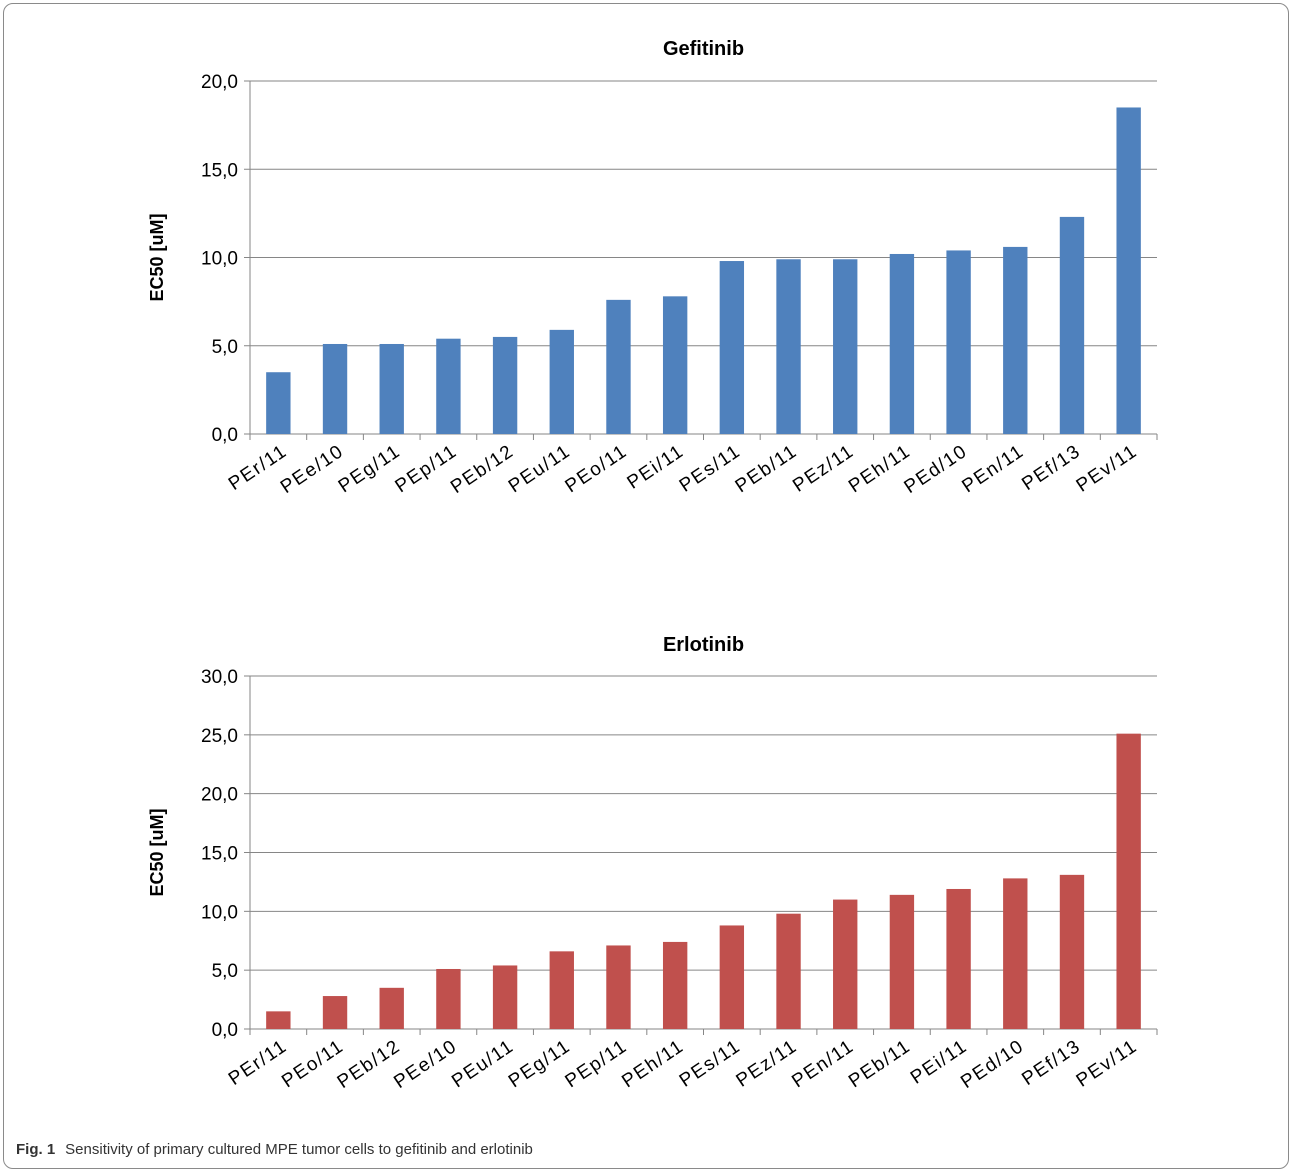 This screenshot has width=1292, height=1173. What do you see at coordinates (540, 469) in the screenshot?
I see `gefitinib-x-tick-label: PEu/11` at bounding box center [540, 469].